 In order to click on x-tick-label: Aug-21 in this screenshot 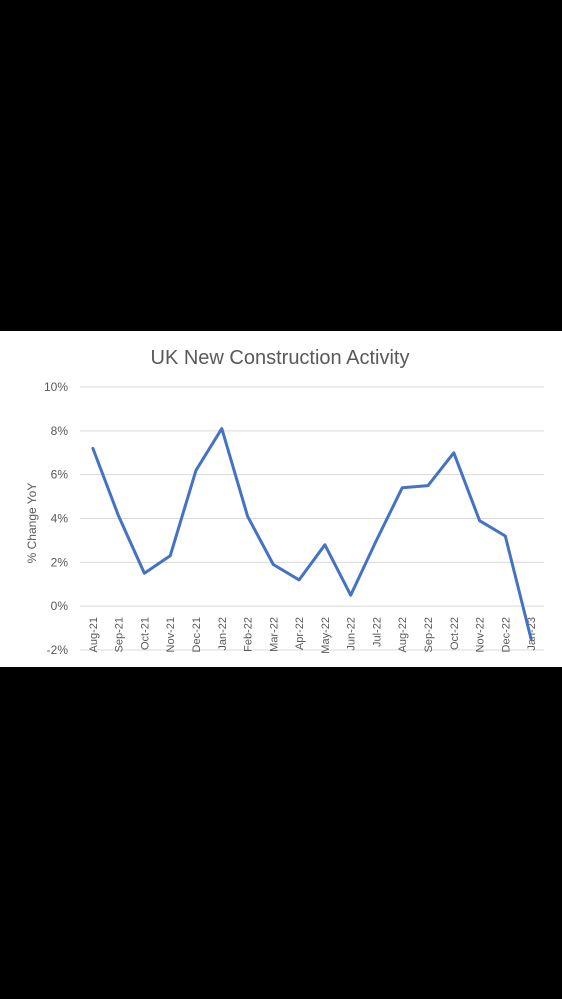, I will do `click(94, 634)`.